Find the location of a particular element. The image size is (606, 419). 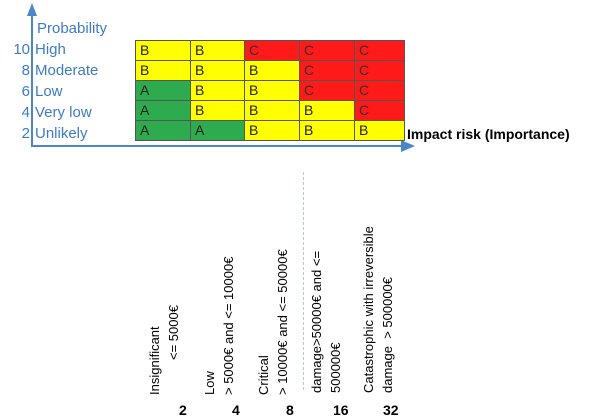

impact-desc-line2: damage > 500000€ is located at coordinates (387, 334).